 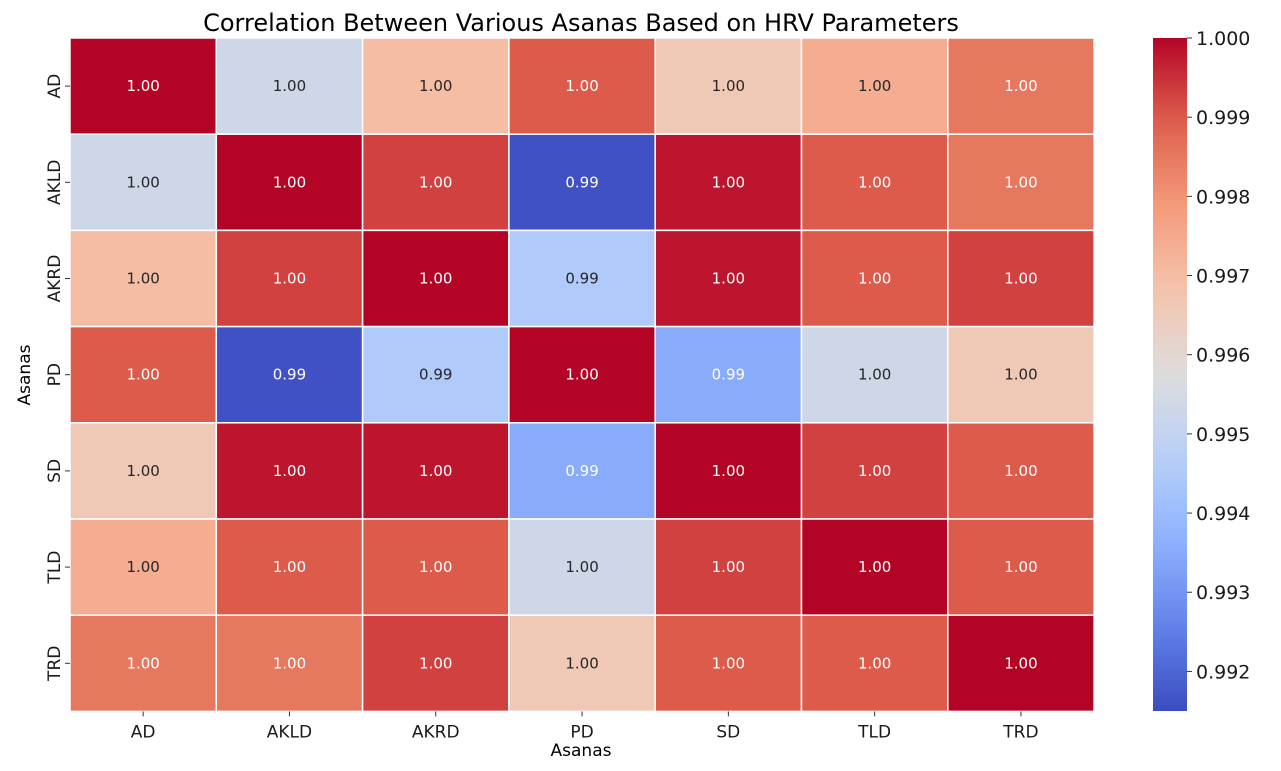 What do you see at coordinates (581, 732) in the screenshot?
I see `x-tick-label: PD` at bounding box center [581, 732].